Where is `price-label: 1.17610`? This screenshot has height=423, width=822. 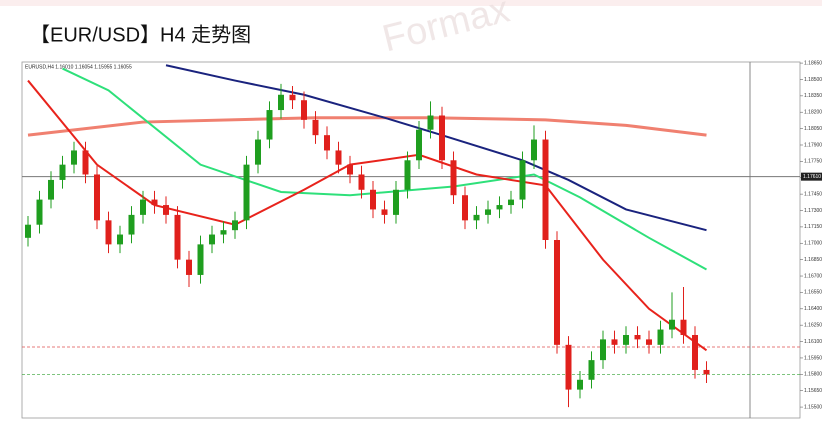
price-label: 1.17610 is located at coordinates (812, 177).